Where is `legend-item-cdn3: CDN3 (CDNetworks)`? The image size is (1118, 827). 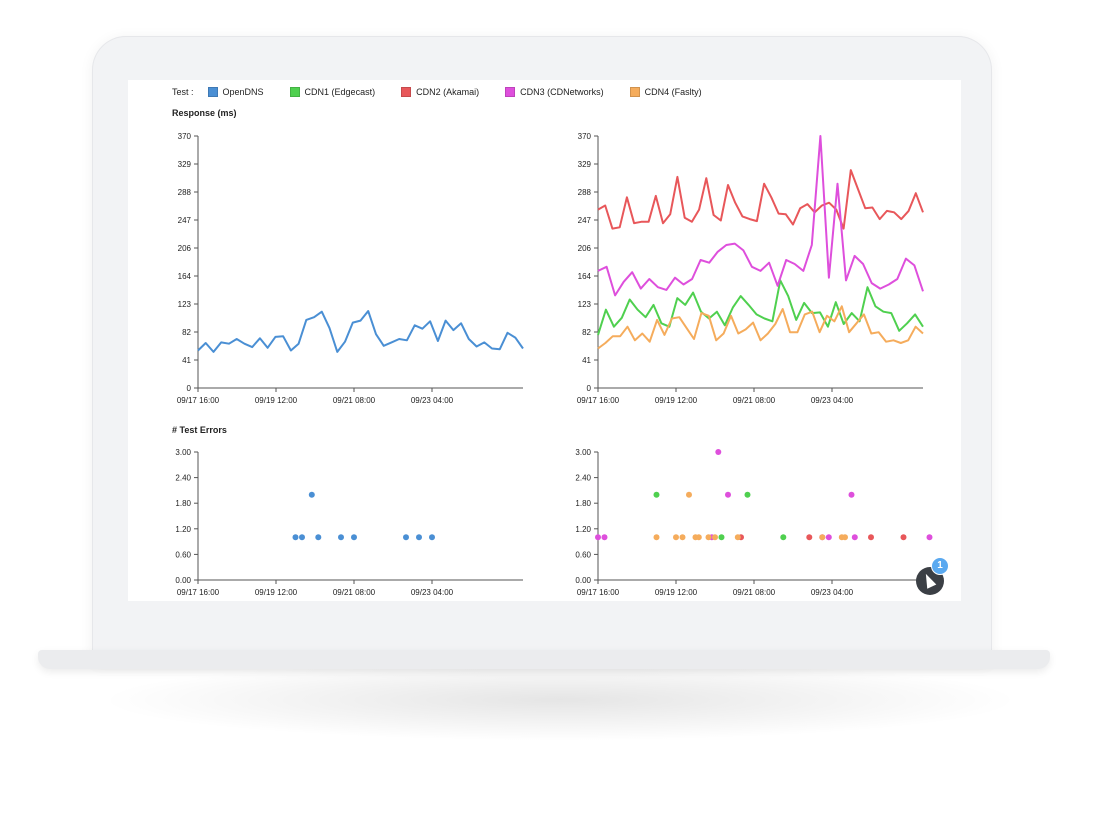 legend-item-cdn3: CDN3 (CDNetworks) is located at coordinates (554, 92).